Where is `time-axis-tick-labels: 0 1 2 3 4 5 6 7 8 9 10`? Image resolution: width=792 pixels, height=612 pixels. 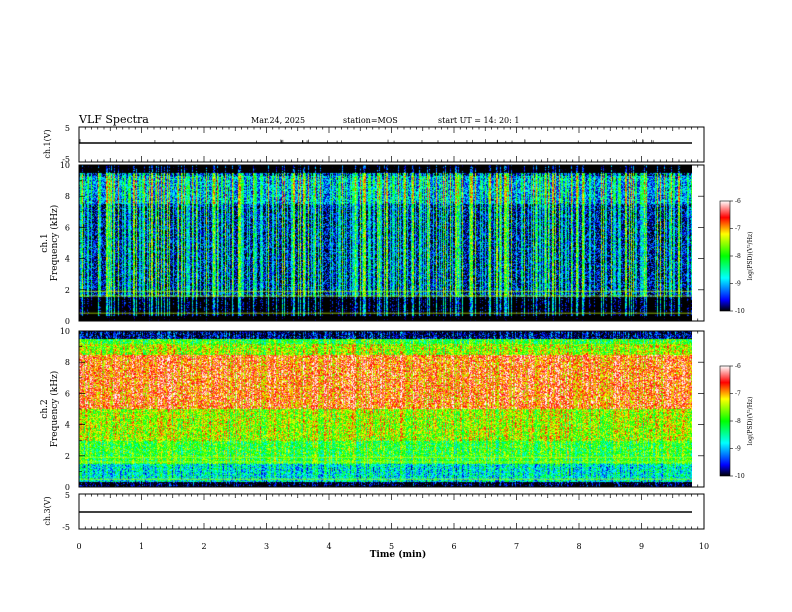 time-axis-tick-labels: 0 1 2 3 4 5 6 7 8 9 10 is located at coordinates (392, 546).